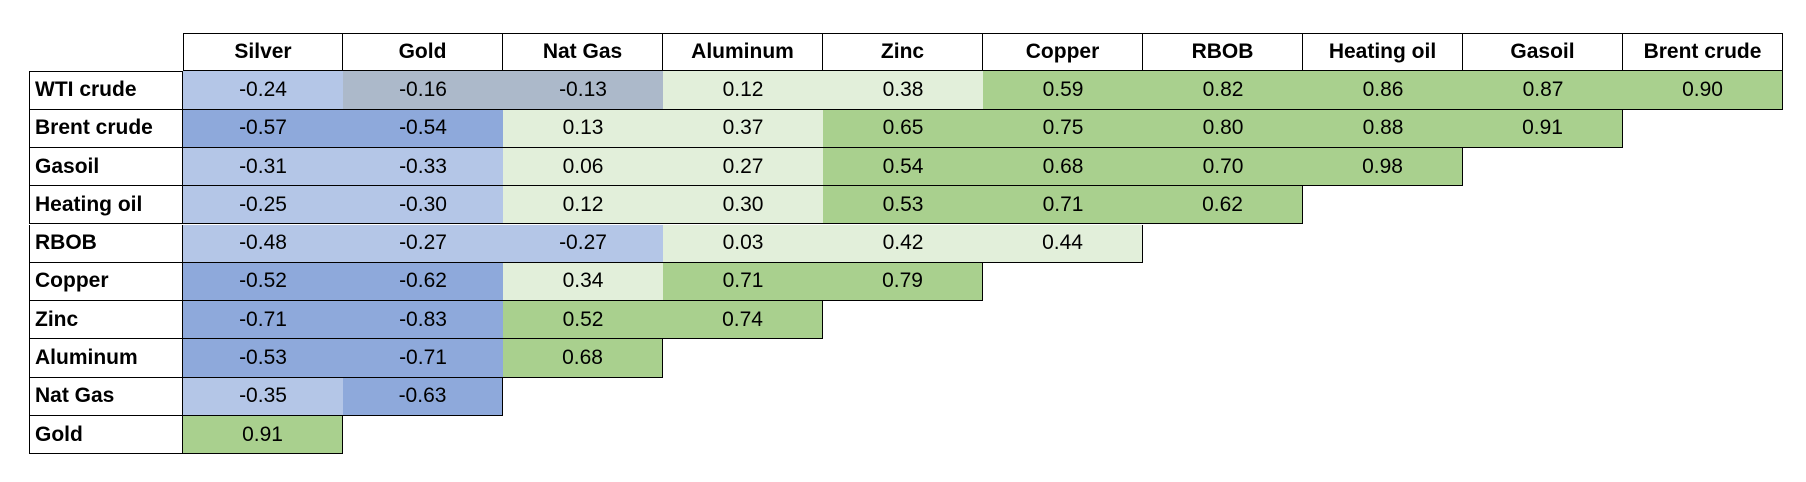 This screenshot has width=1806, height=482. What do you see at coordinates (263, 52) in the screenshot?
I see `column-header: Silver` at bounding box center [263, 52].